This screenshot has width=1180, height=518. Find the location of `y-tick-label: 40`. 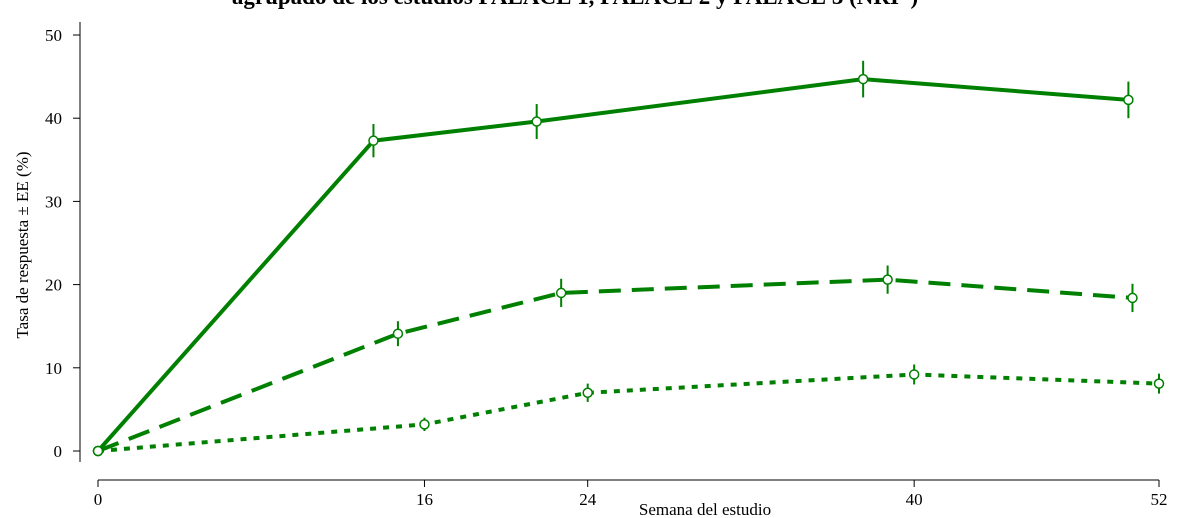

y-tick-label: 40 is located at coordinates (53, 118).